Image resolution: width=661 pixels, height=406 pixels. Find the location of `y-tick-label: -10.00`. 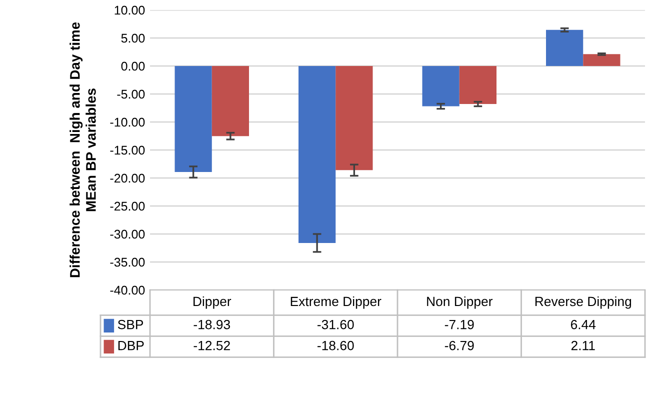

y-tick-label: -10.00 is located at coordinates (127, 122).